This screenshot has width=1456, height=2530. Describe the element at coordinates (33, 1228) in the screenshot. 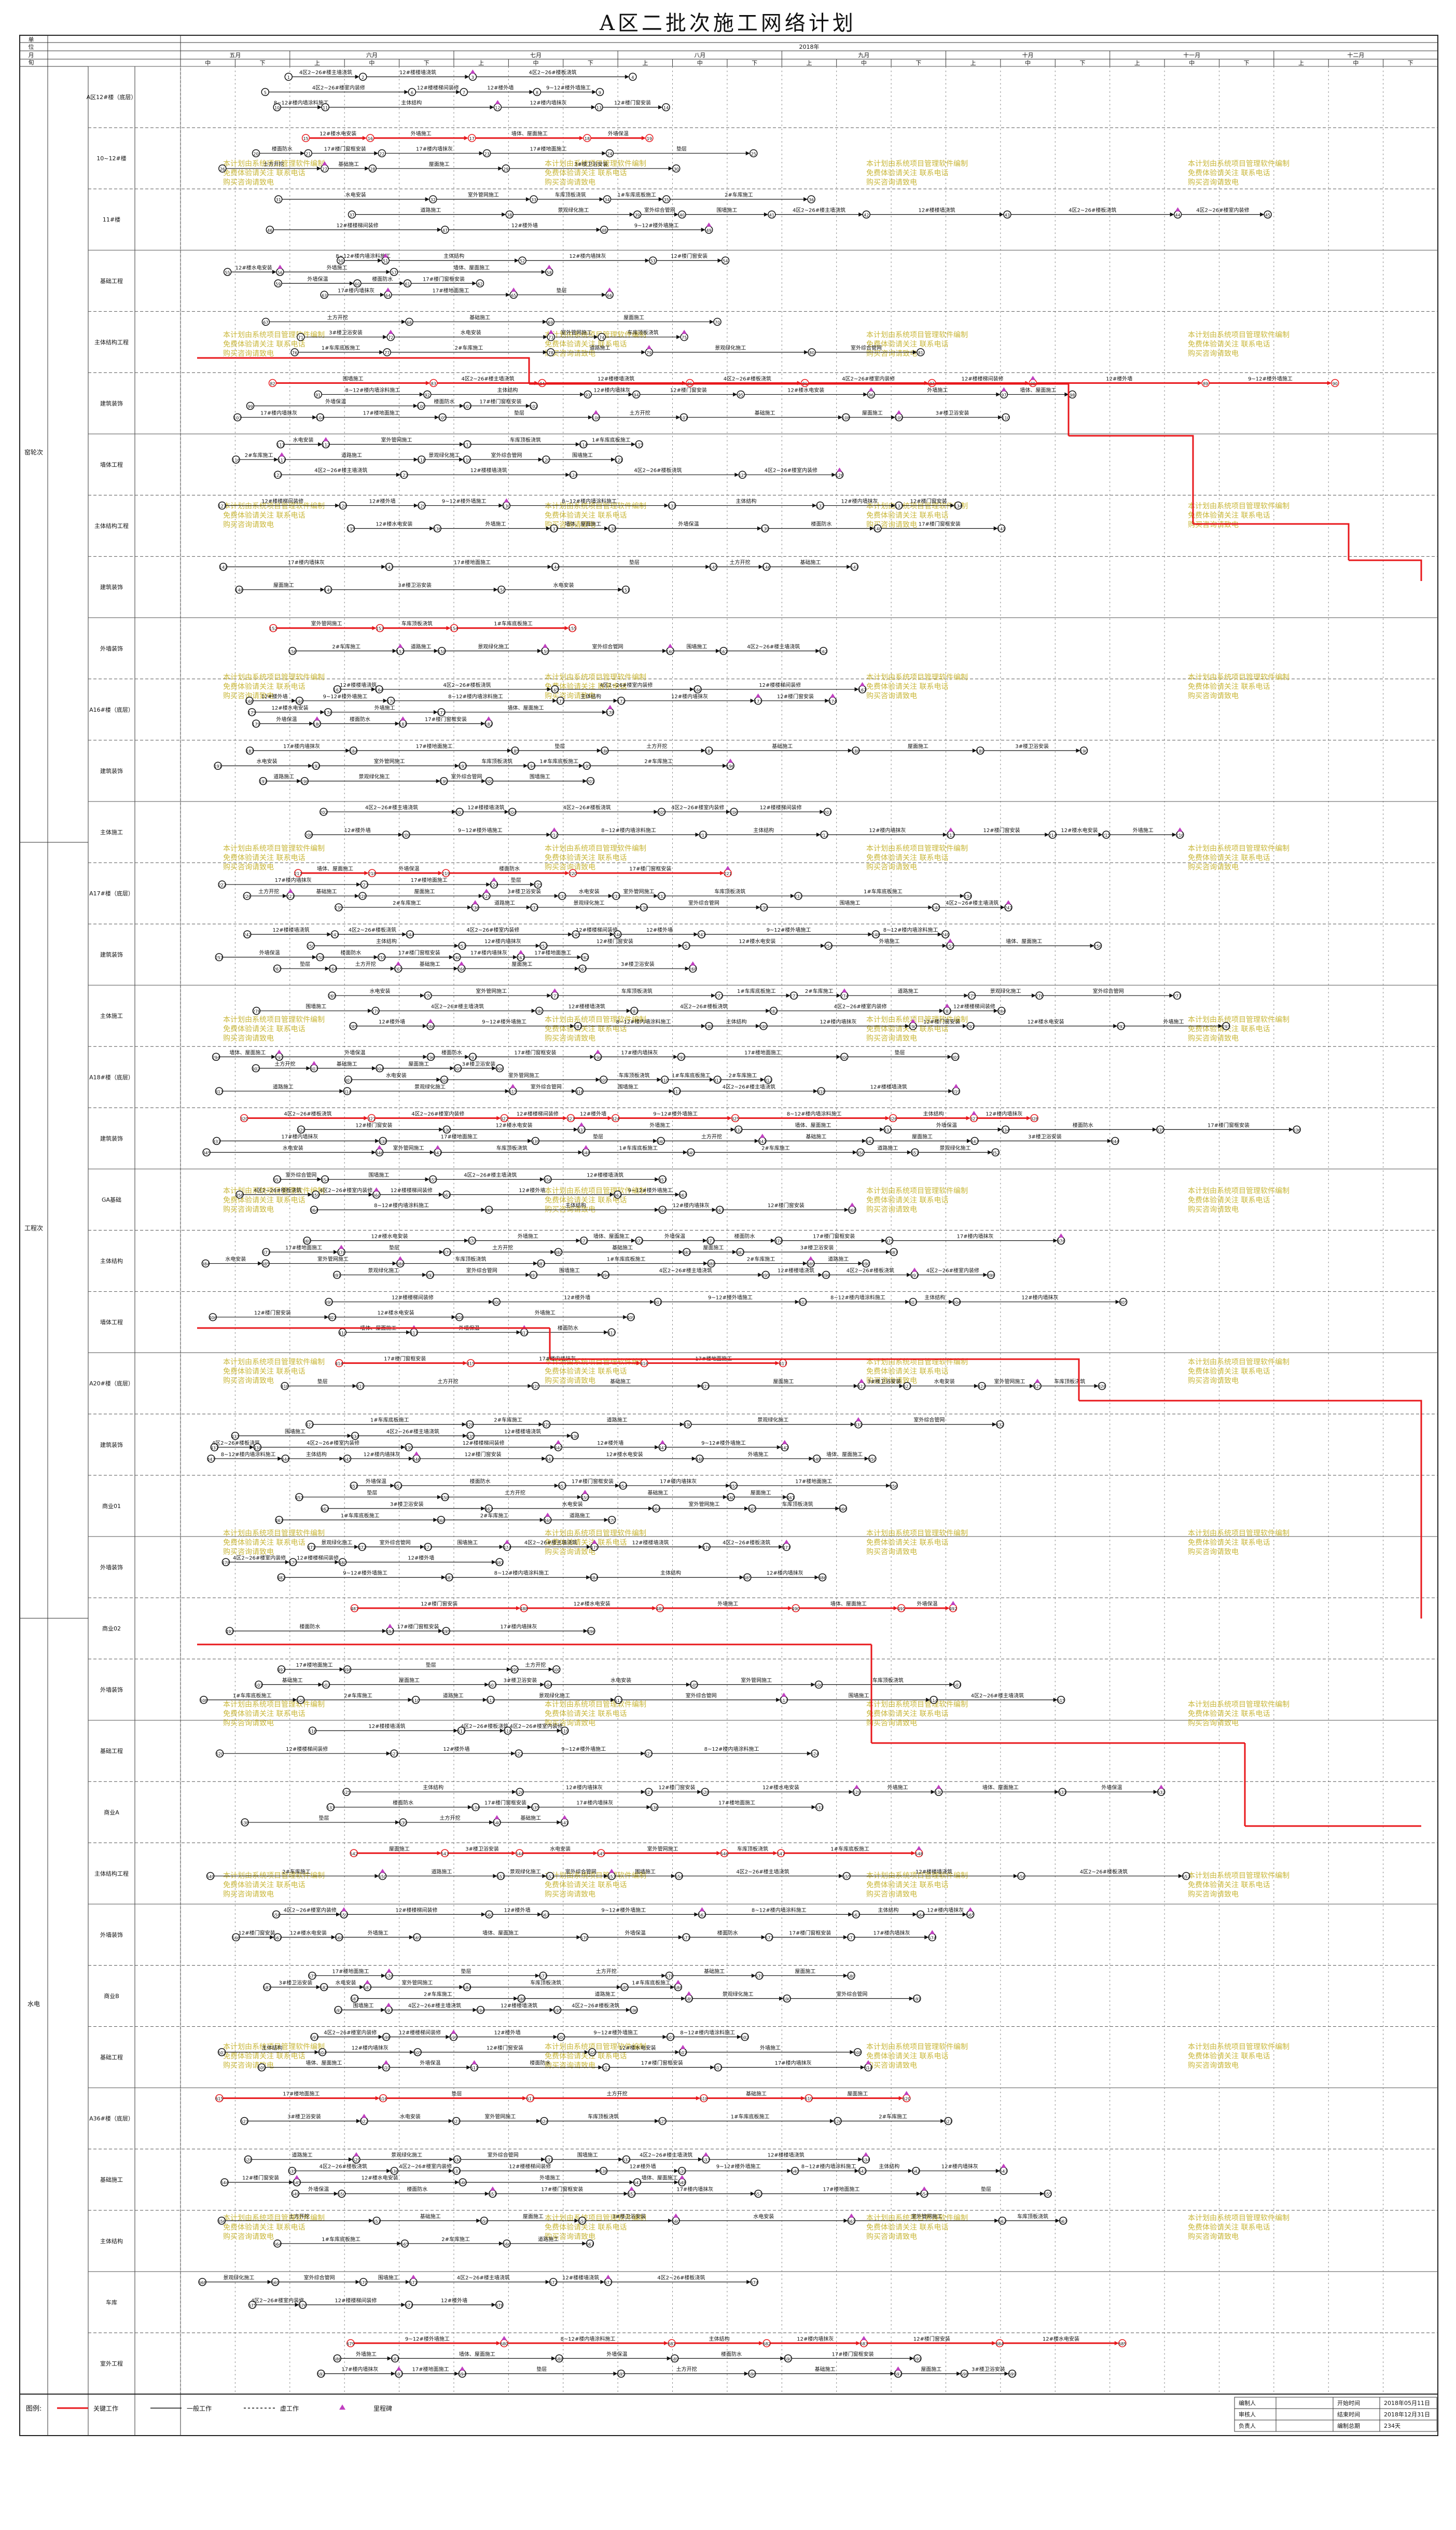

I see `group-label: 工程次` at that location.